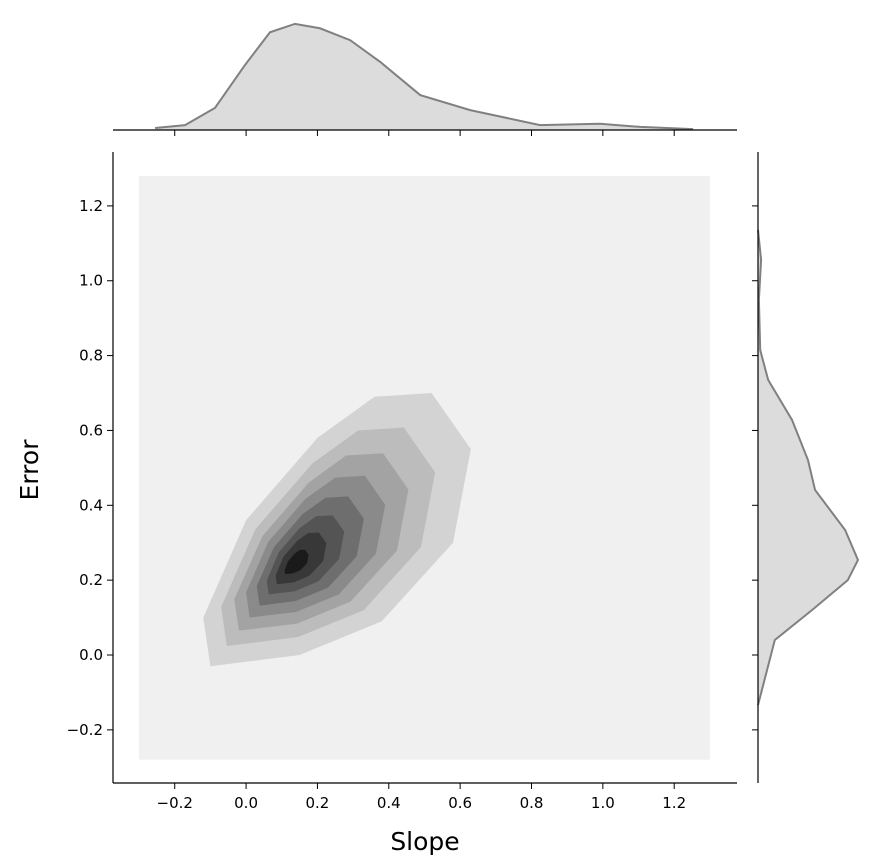  What do you see at coordinates (91, 281) in the screenshot?
I see `y-tick-label: 1.0` at bounding box center [91, 281].